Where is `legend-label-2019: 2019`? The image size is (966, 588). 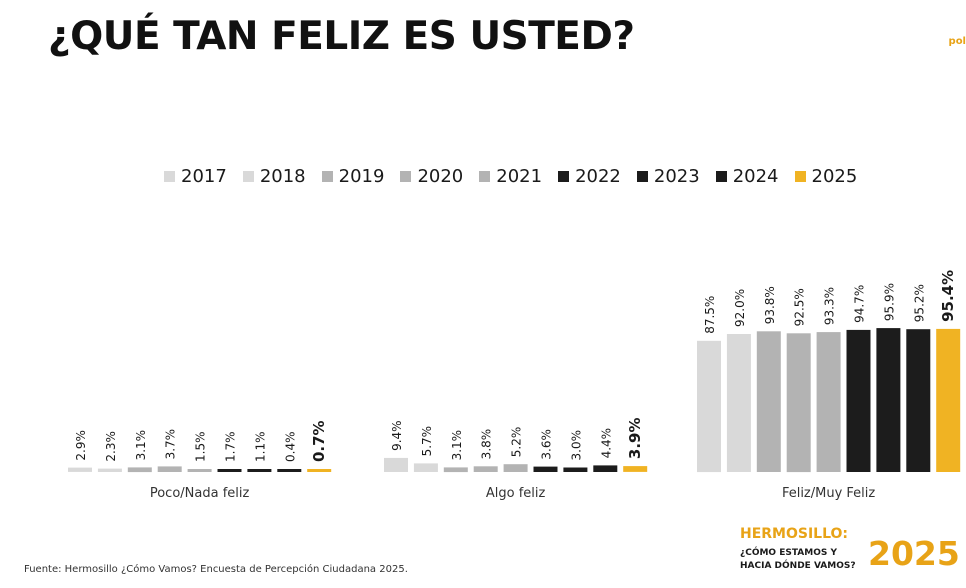
legend-label-2019: 2019 is located at coordinates (361, 176).